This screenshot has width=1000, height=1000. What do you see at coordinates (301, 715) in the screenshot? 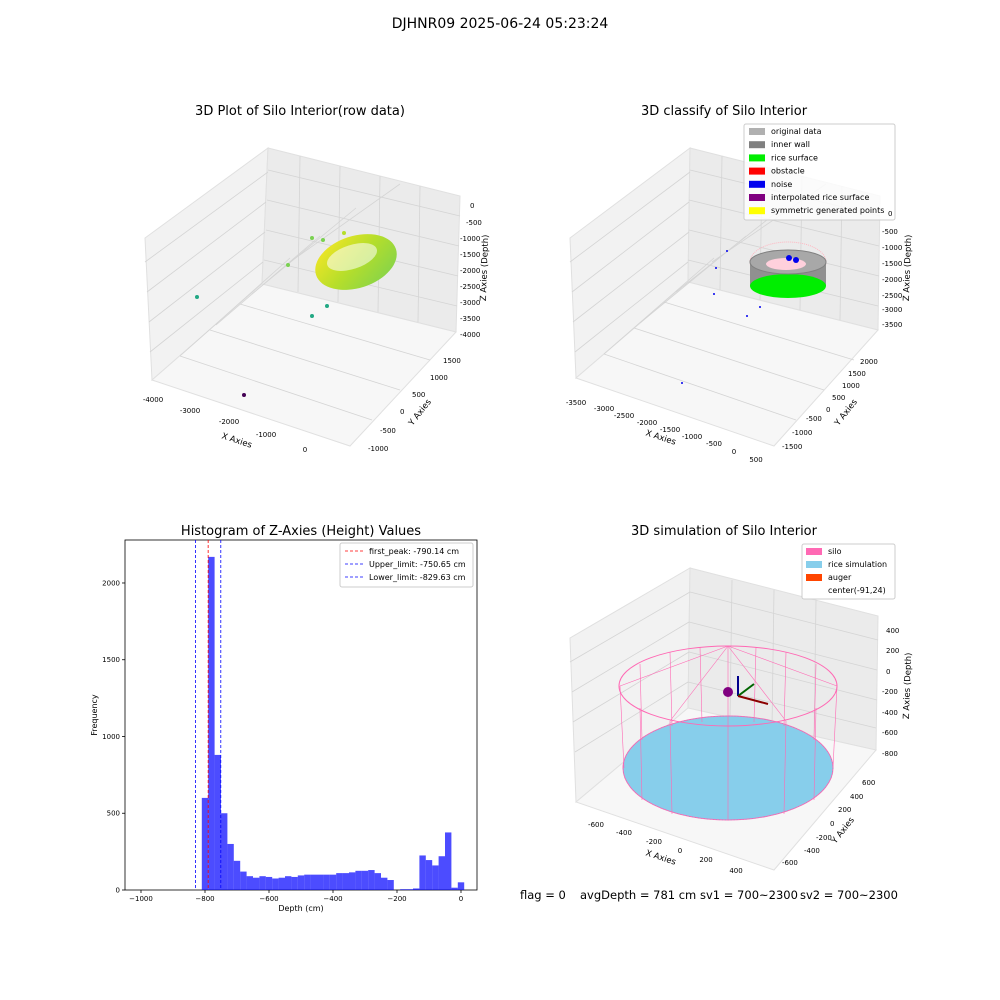
I see `plot3-axes-frame` at bounding box center [301, 715].